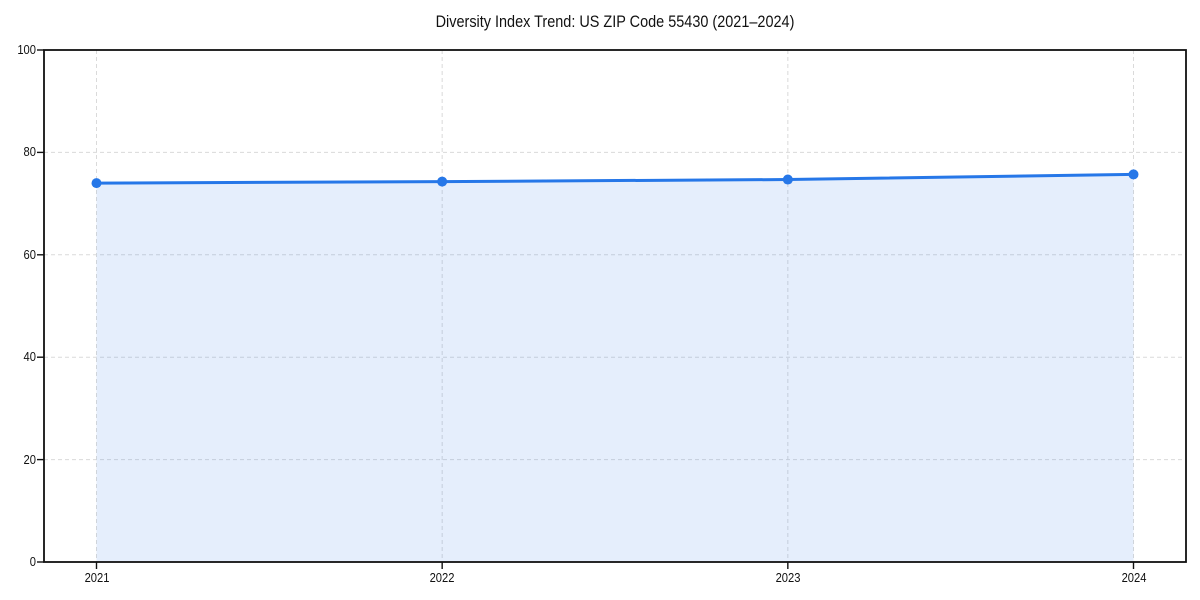 The width and height of the screenshot is (1200, 600). Describe the element at coordinates (96, 577) in the screenshot. I see `x-tick-label-2021: 2021` at that location.